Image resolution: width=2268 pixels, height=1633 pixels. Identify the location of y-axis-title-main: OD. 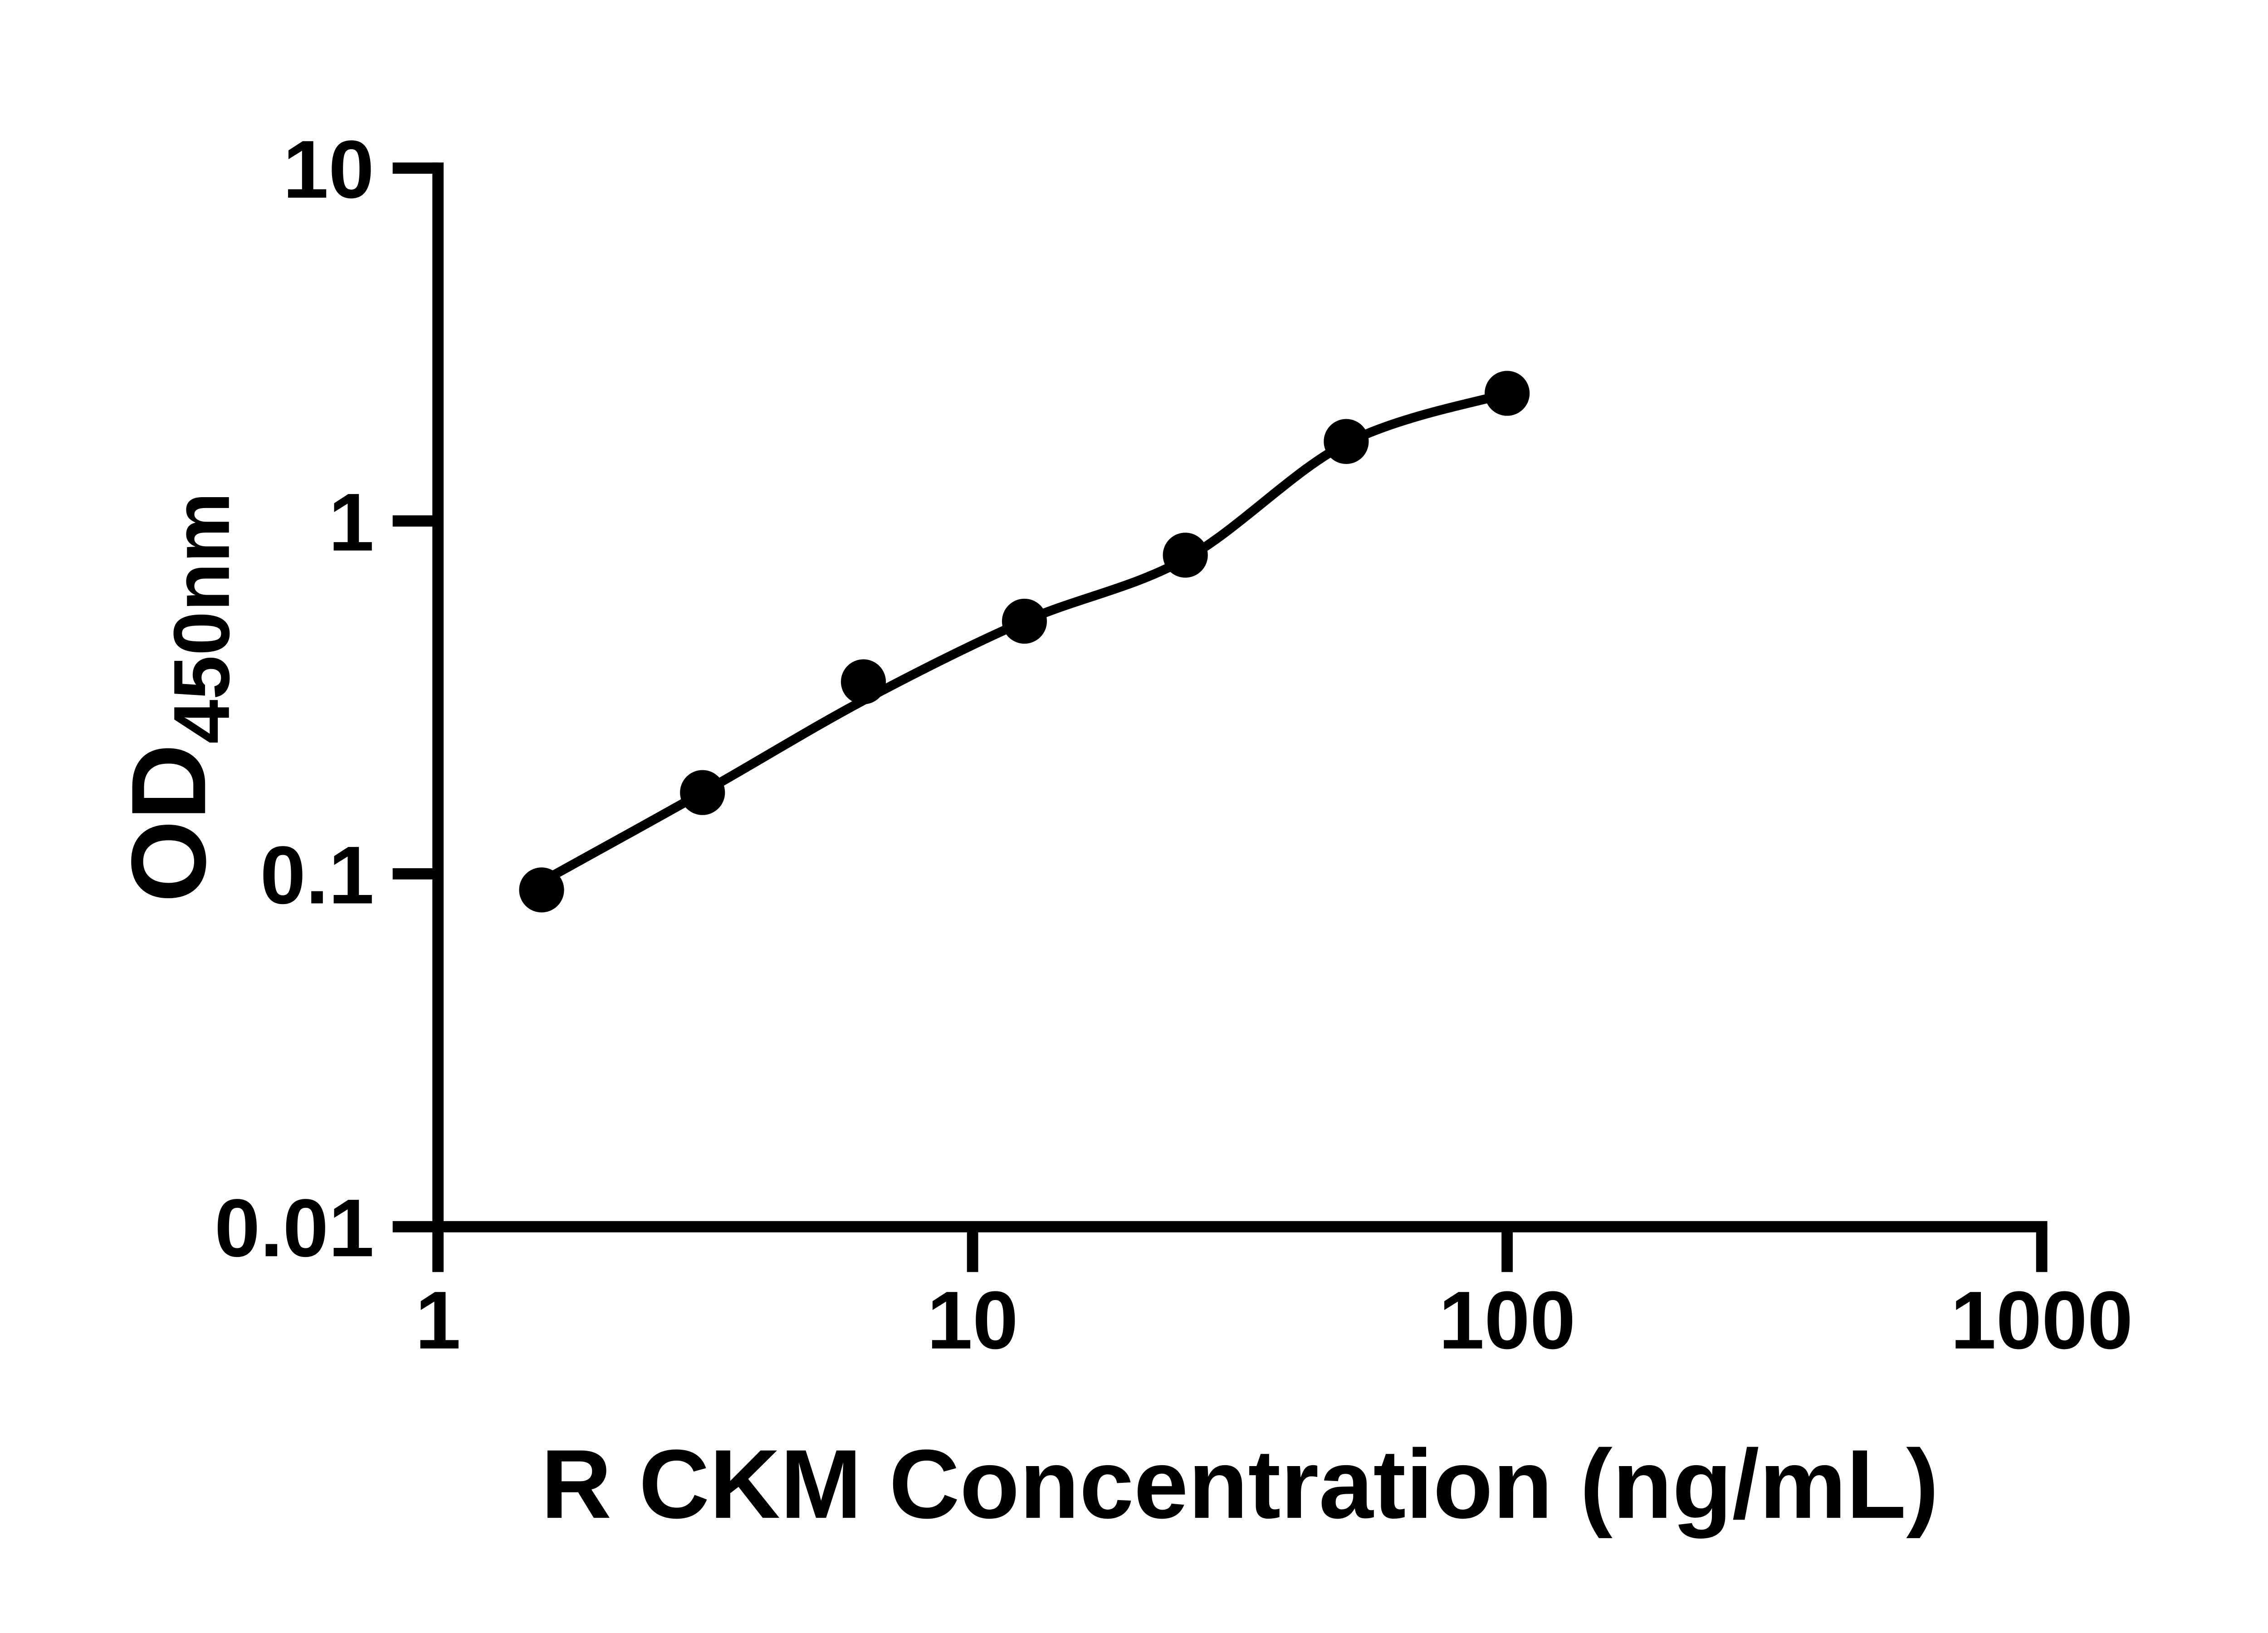
(169, 823).